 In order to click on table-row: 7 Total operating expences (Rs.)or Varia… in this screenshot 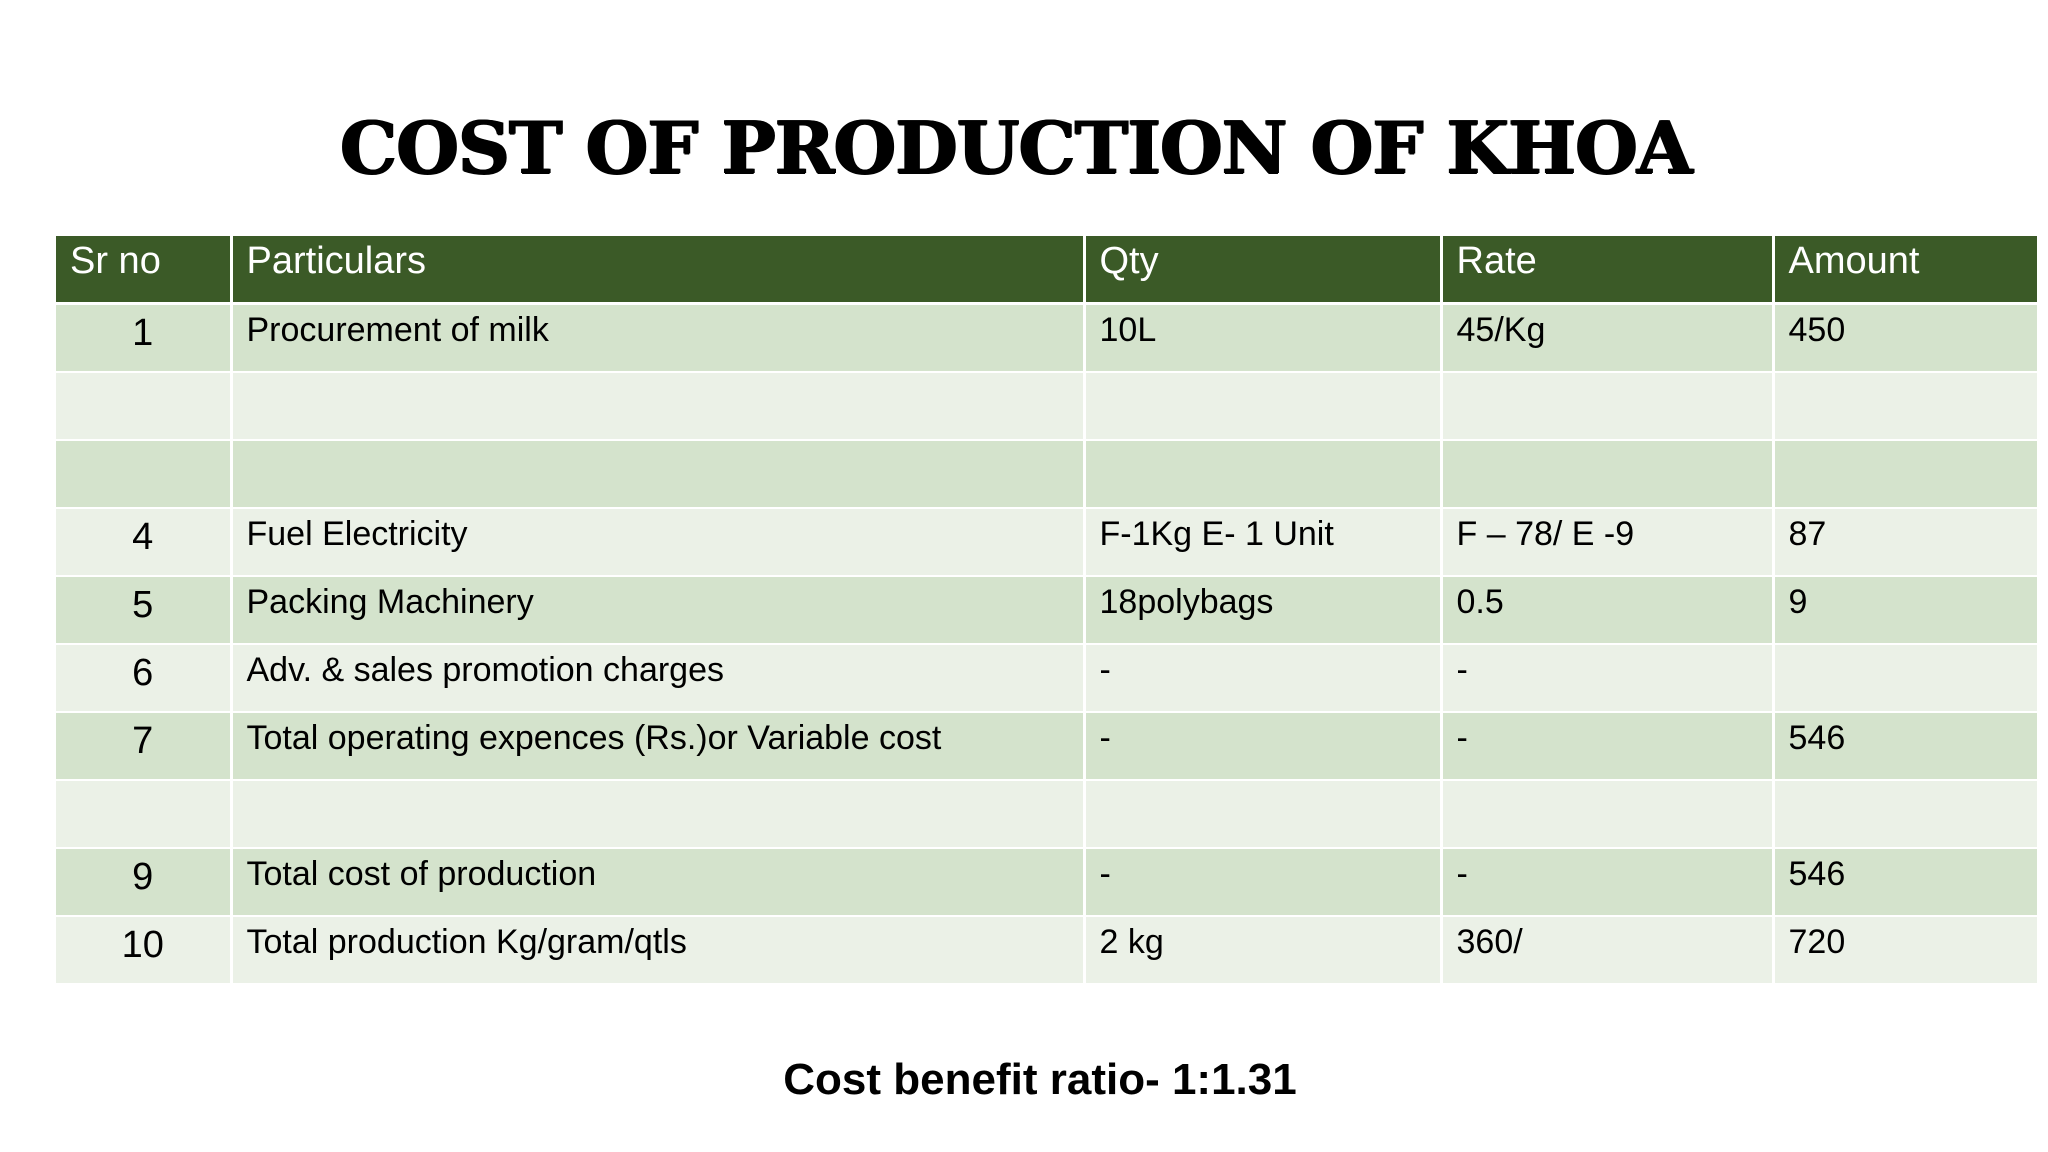, I will do `click(1048, 746)`.